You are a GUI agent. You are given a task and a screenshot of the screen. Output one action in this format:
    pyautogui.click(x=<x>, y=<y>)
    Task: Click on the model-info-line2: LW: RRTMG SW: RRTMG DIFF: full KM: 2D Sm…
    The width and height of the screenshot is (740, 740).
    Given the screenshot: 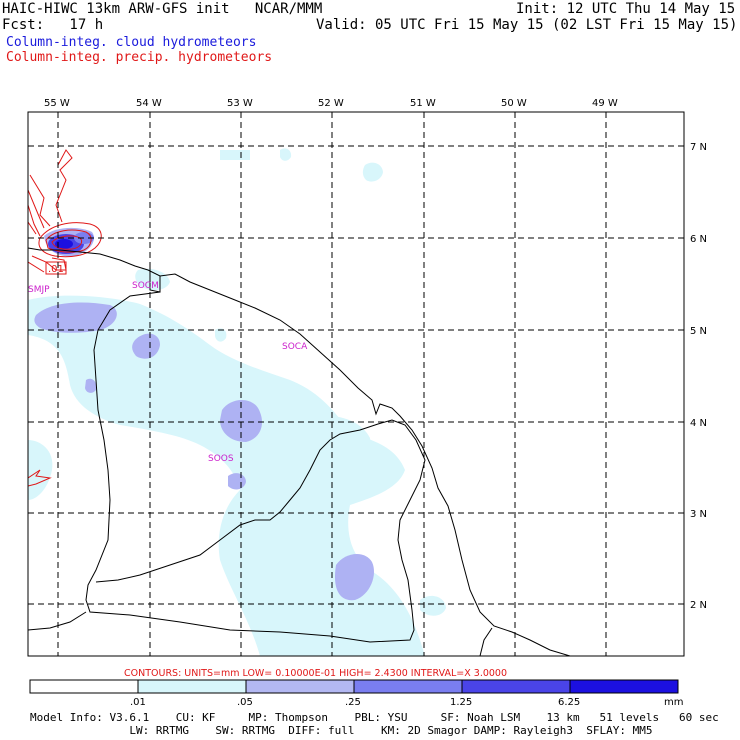 What is the action you would take?
    pyautogui.click(x=341, y=730)
    